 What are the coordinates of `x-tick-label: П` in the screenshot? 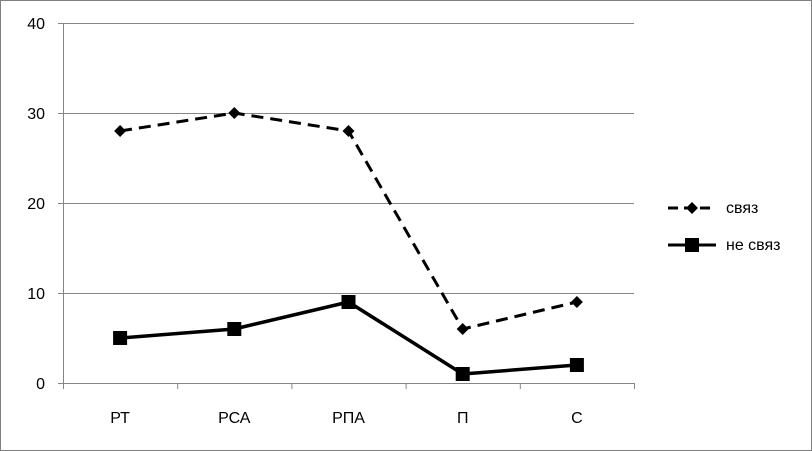 It's located at (463, 418).